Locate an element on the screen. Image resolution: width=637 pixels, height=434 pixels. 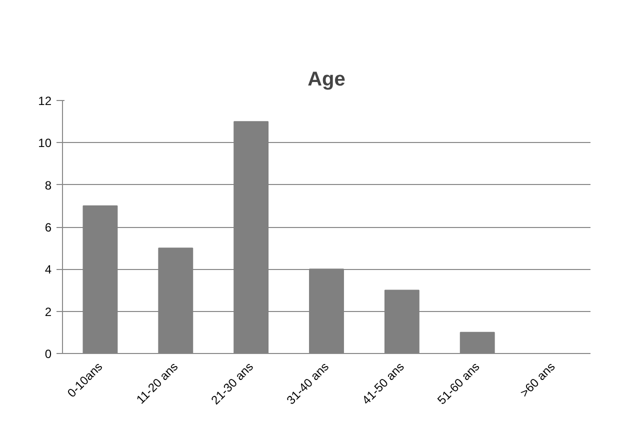
y-tick-label: 4 is located at coordinates (48, 269).